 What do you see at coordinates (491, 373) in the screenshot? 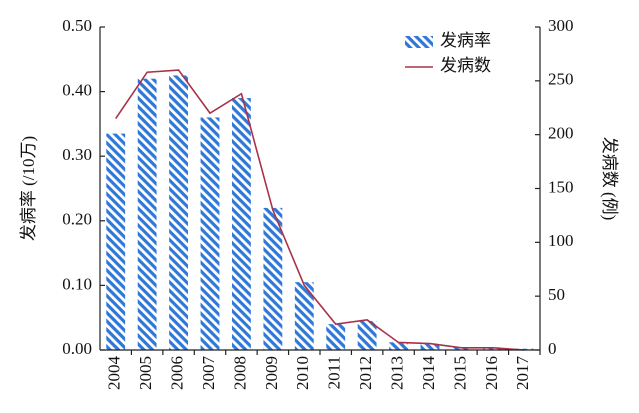
I see `x-tick-label: 2016` at bounding box center [491, 373].